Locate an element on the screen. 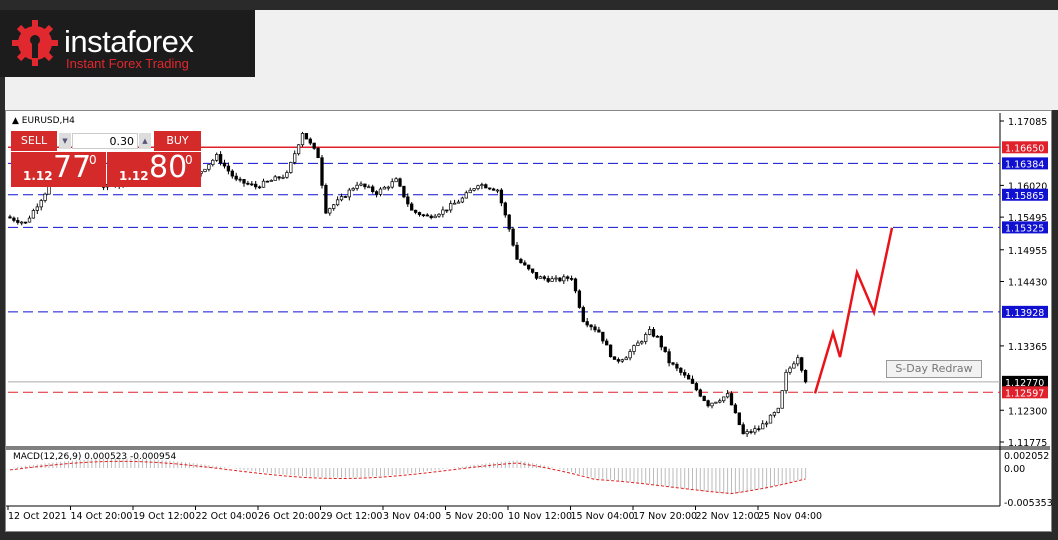 The width and height of the screenshot is (1058, 540). buy-price: 1.12 80 0 is located at coordinates (154, 168).